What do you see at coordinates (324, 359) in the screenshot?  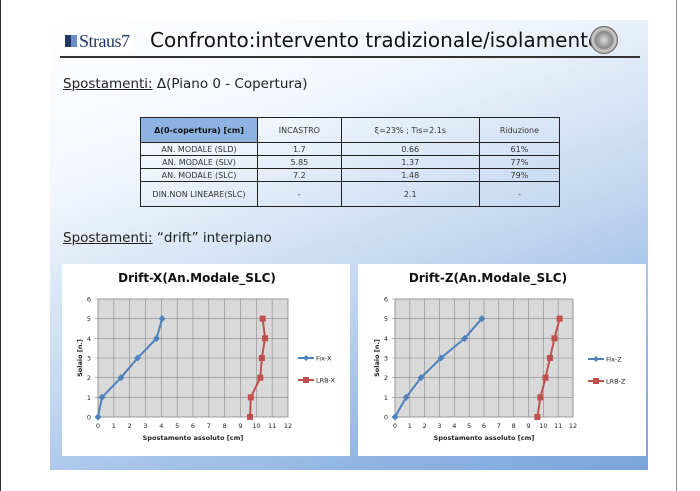 I see `legend-label: Fix-X` at bounding box center [324, 359].